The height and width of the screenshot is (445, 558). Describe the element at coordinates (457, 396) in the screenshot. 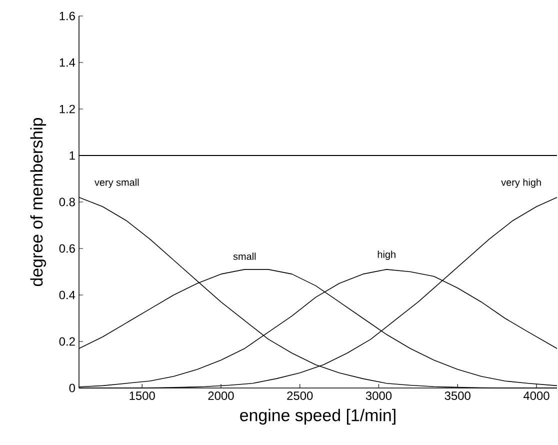

I see `x-tick-label: 3500` at that location.